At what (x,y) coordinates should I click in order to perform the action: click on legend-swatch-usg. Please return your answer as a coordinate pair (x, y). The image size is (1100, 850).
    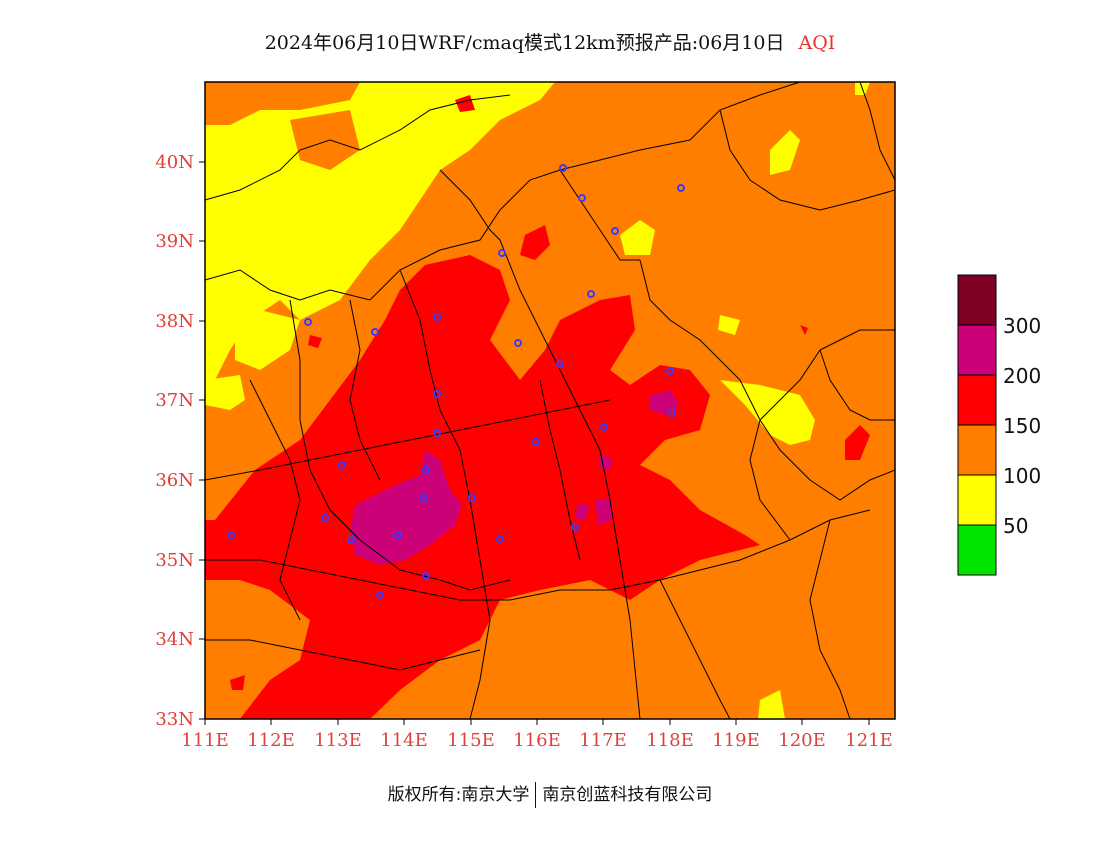
    Looking at the image, I should click on (977, 450).